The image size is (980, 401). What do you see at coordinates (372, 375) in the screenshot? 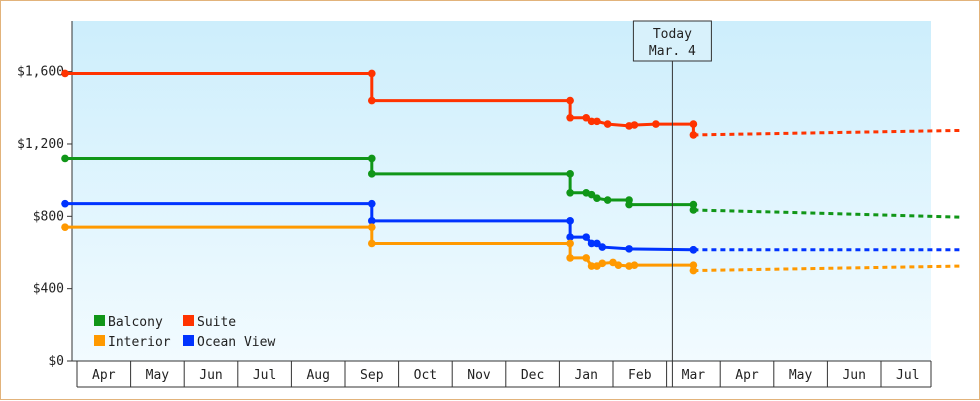
I see `x-month-label: Sep` at bounding box center [372, 375].